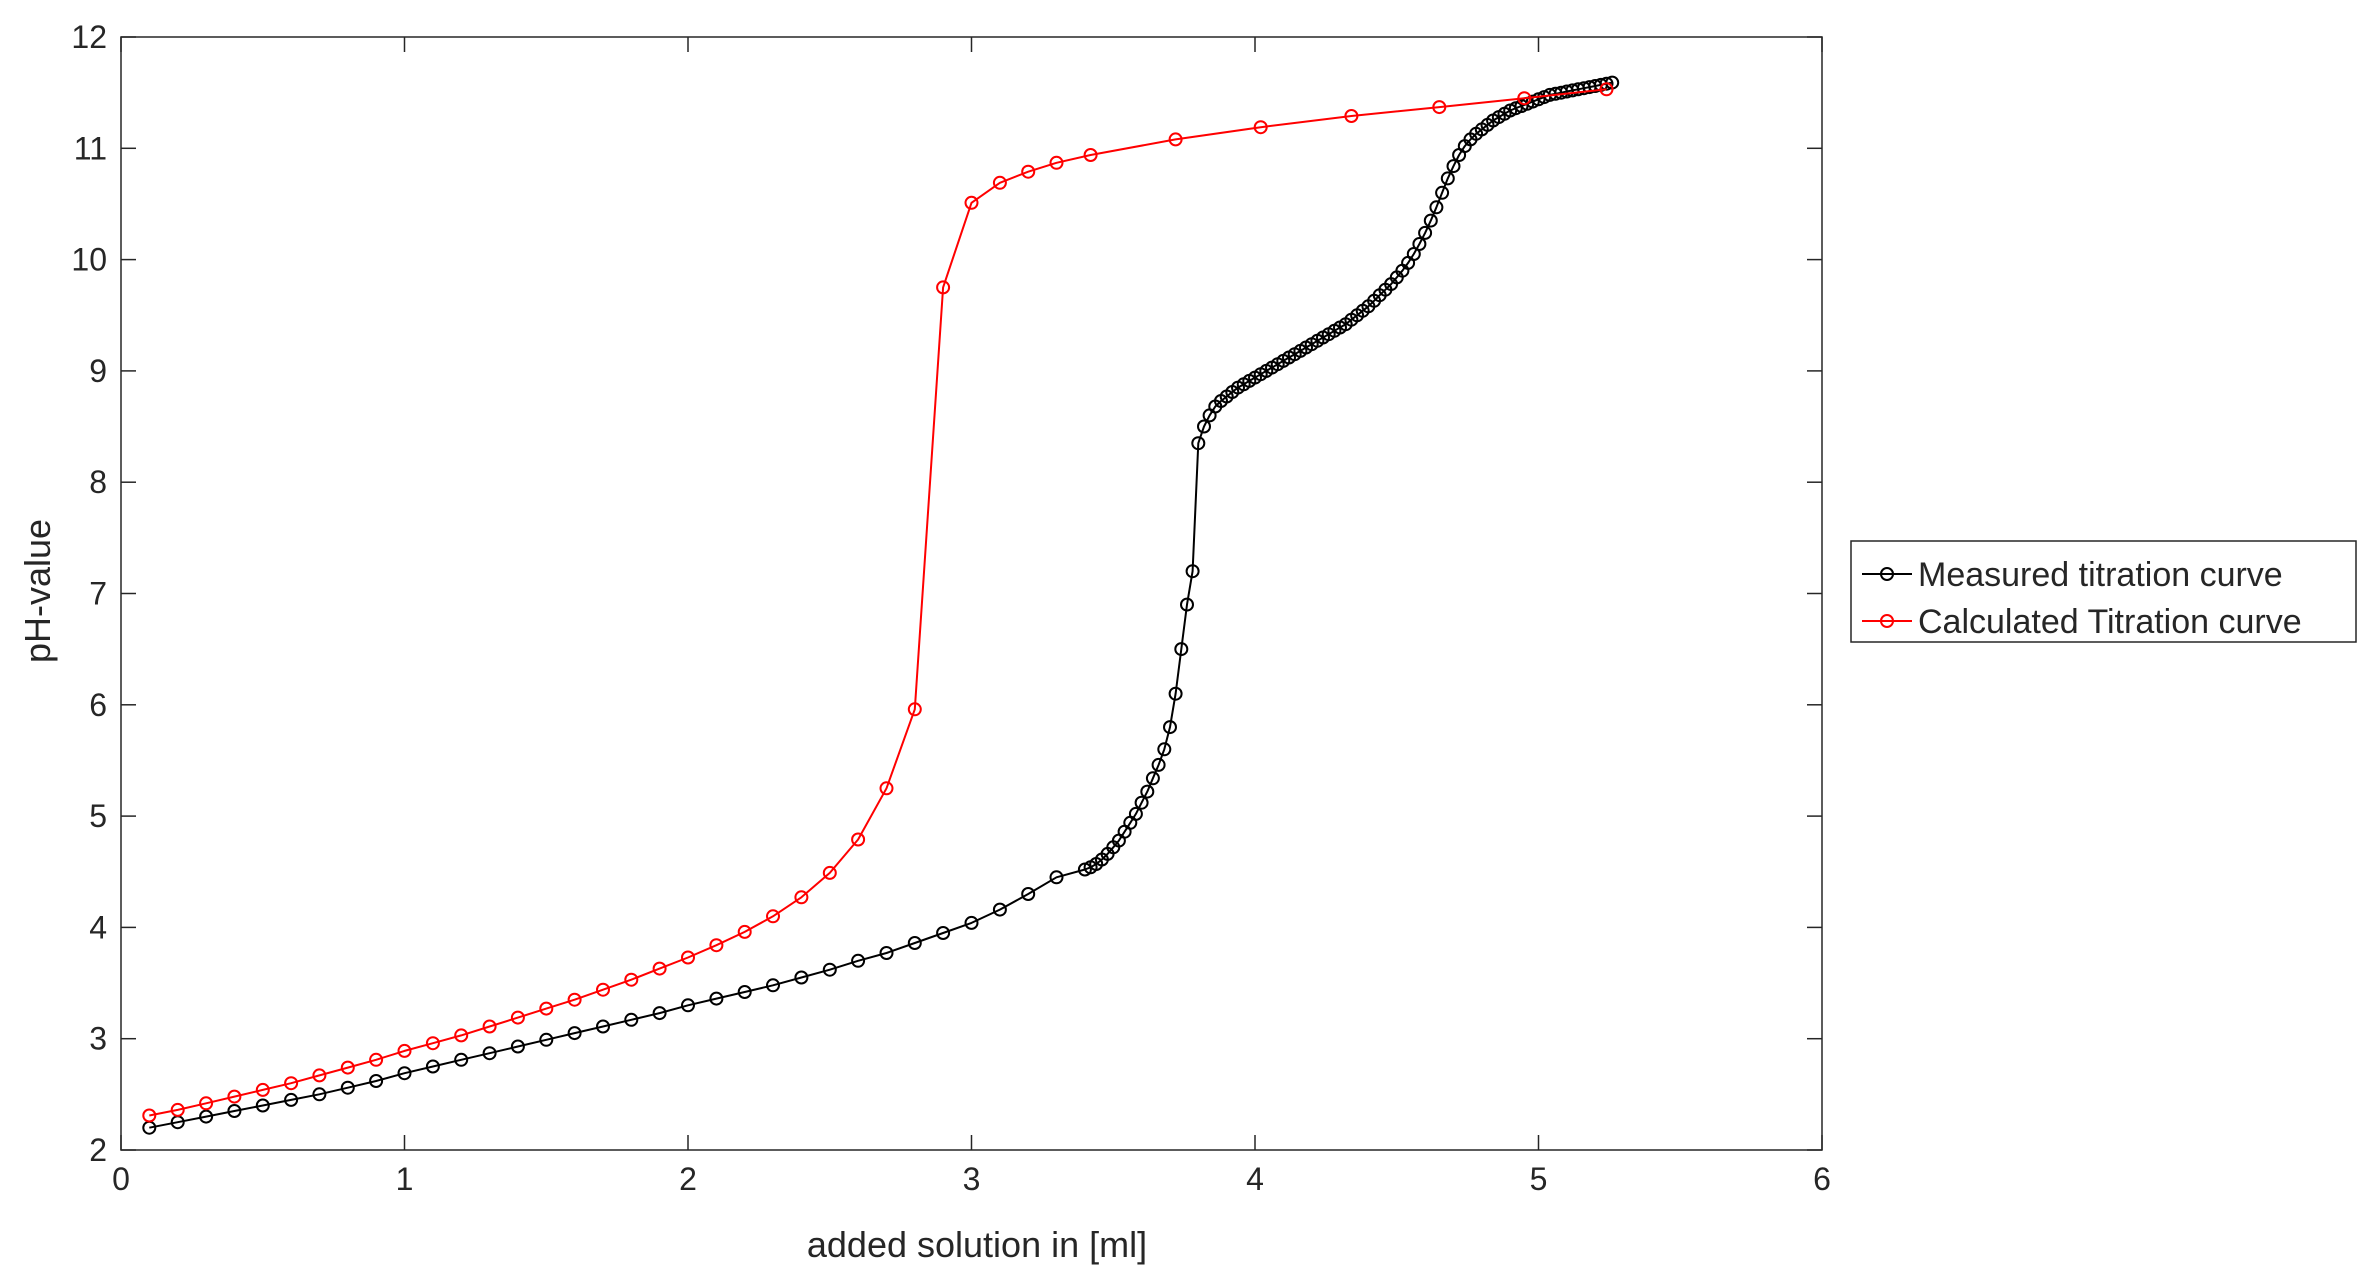  Describe the element at coordinates (1255, 1179) in the screenshot. I see `x-tick-label: 4` at that location.